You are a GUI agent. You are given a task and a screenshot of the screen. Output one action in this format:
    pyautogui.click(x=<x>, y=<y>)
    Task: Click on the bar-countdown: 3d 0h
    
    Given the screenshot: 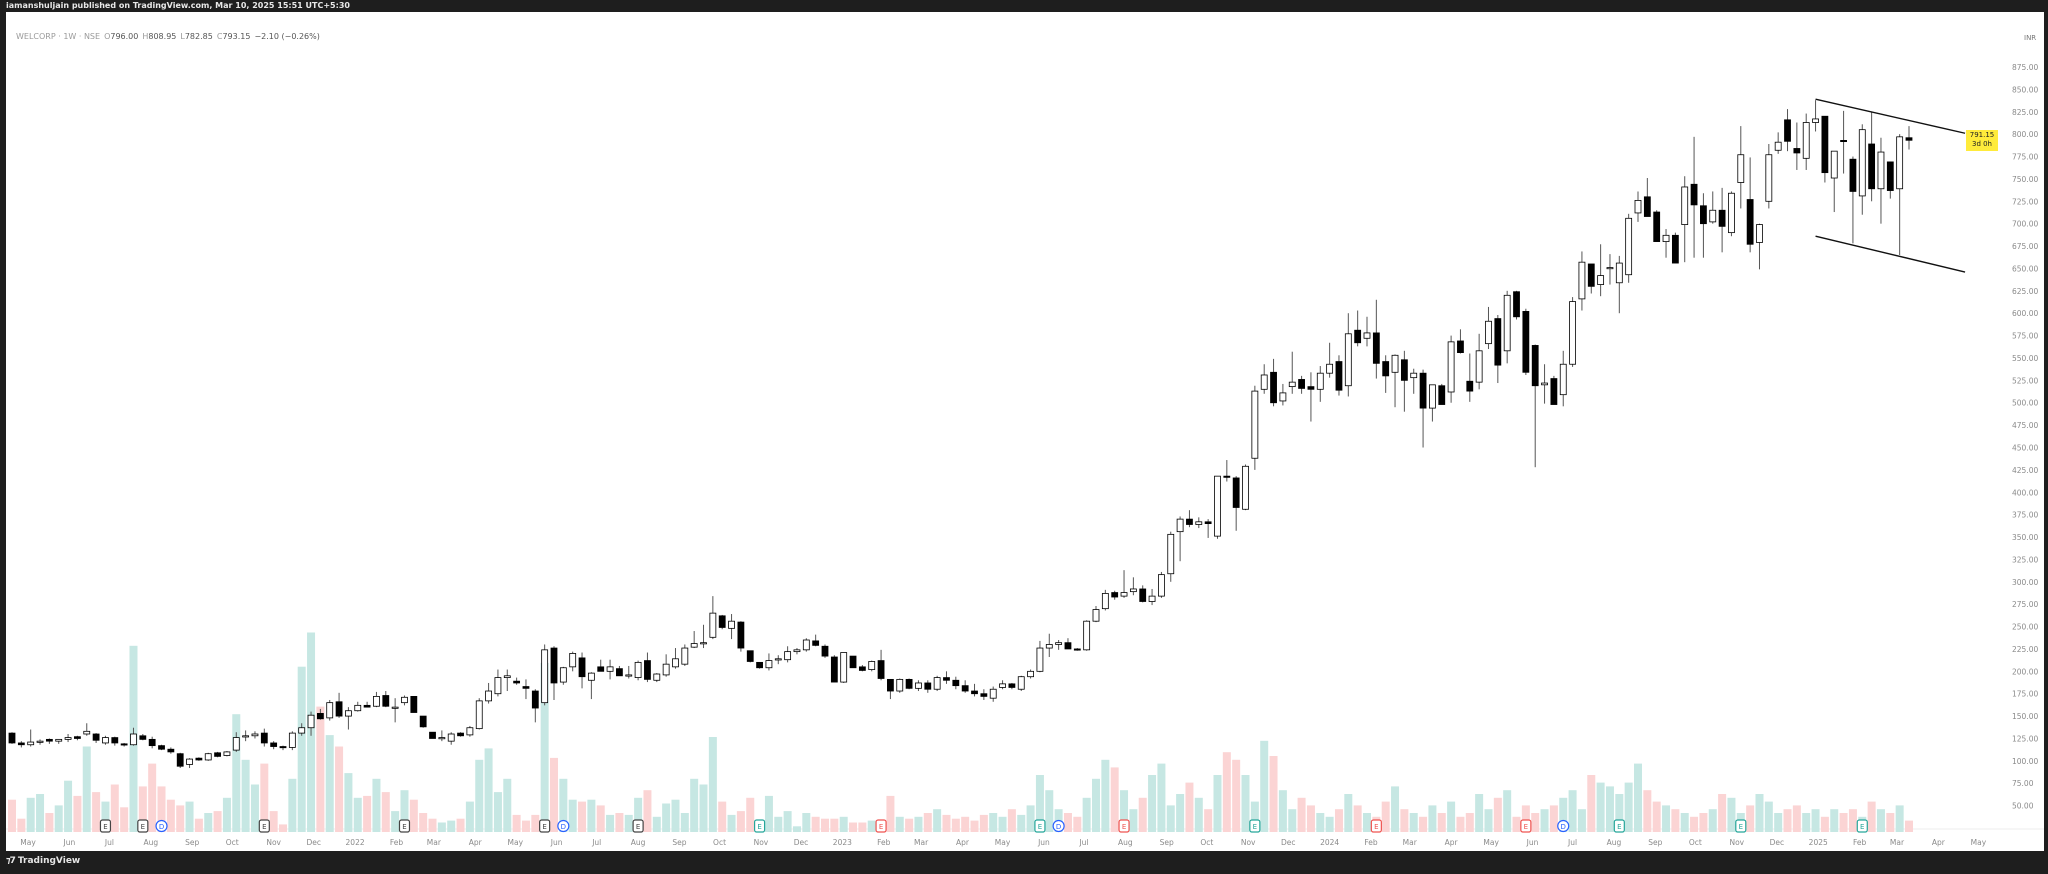 What is the action you would take?
    pyautogui.click(x=1981, y=144)
    